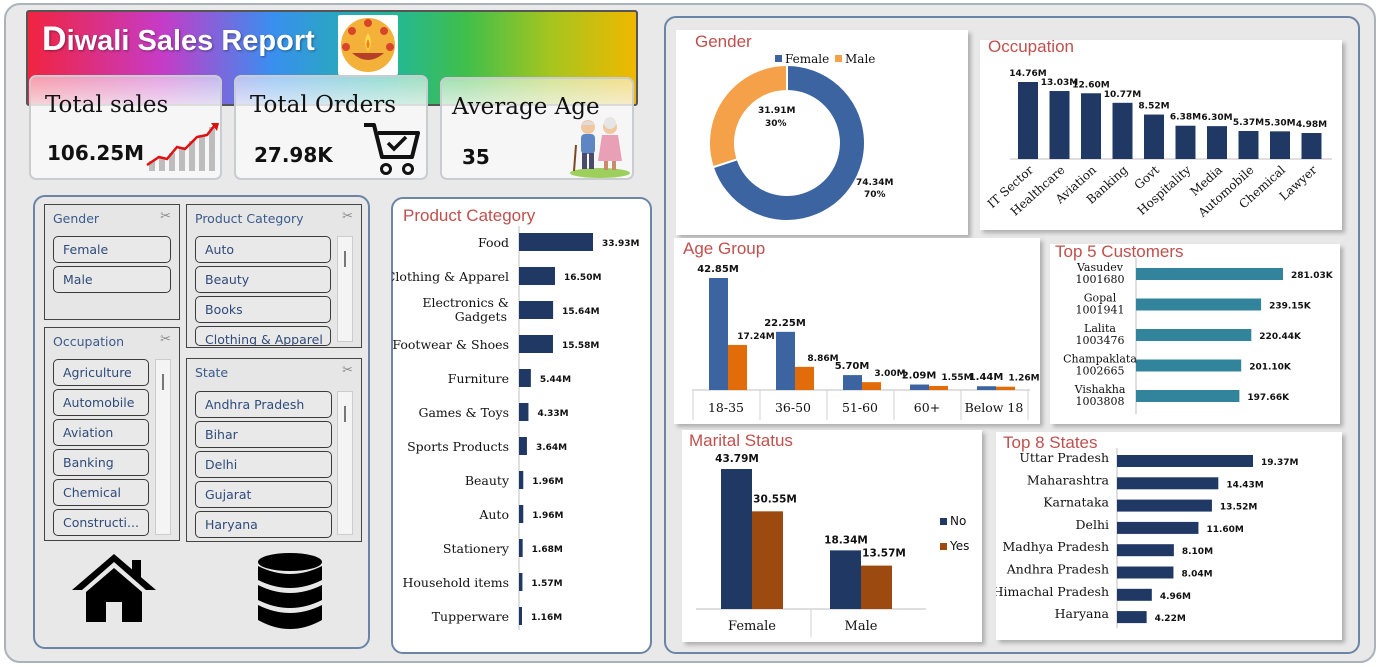 The image size is (1382, 667). Describe the element at coordinates (718, 269) in the screenshot. I see `data-label: 42.85M` at that location.